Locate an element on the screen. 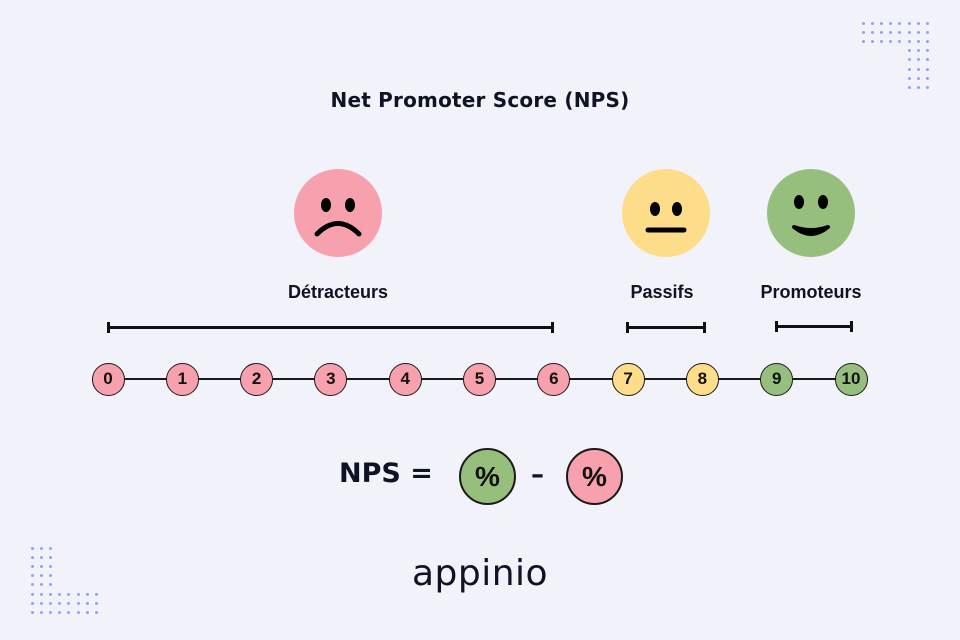  sad-face-icon is located at coordinates (338, 213).